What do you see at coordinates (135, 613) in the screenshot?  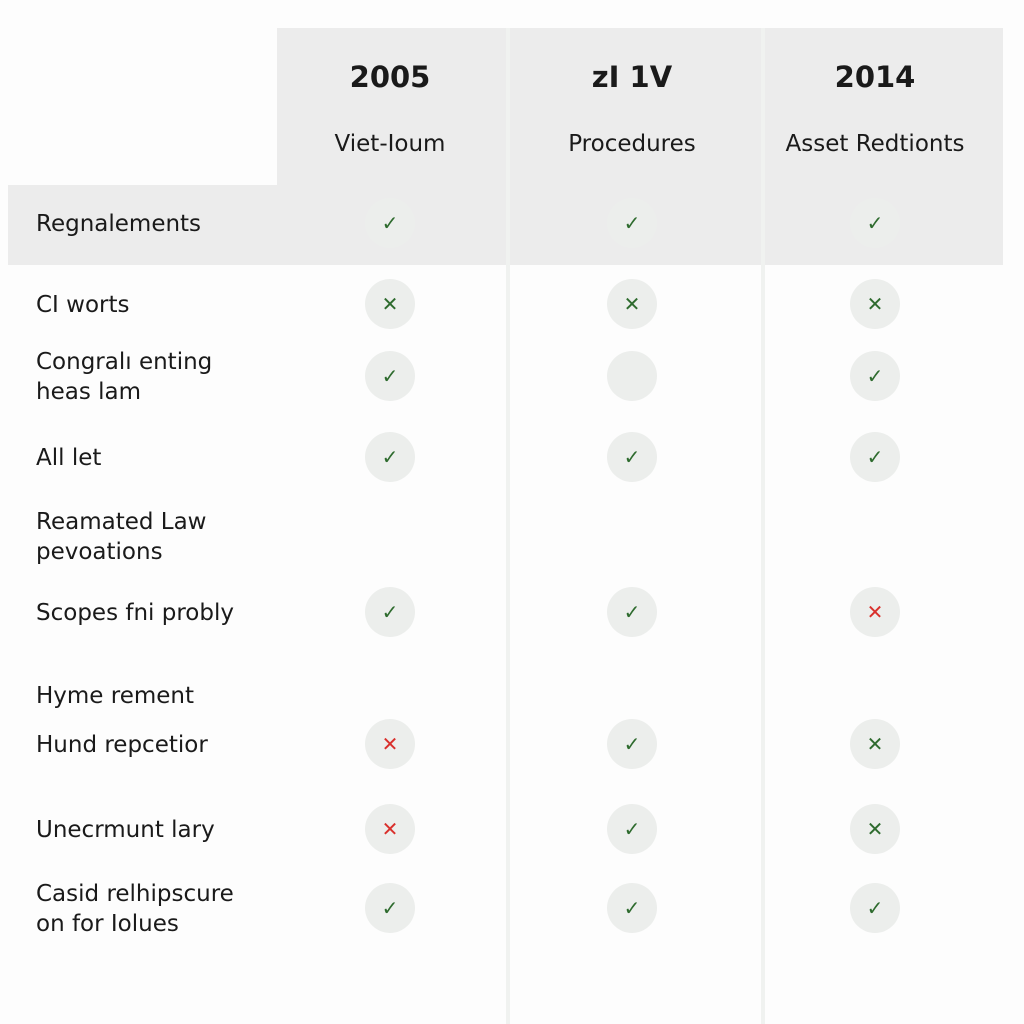 I see `row-label: Scopes fni probly` at bounding box center [135, 613].